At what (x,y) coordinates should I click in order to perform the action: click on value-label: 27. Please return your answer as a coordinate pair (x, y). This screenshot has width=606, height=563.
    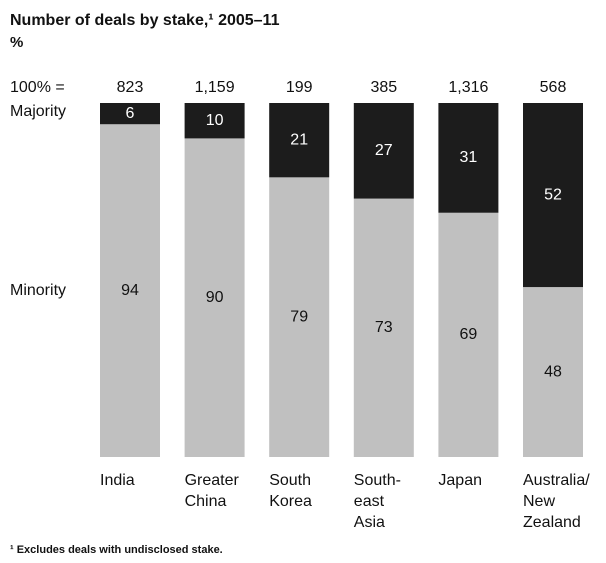
    Looking at the image, I should click on (384, 150).